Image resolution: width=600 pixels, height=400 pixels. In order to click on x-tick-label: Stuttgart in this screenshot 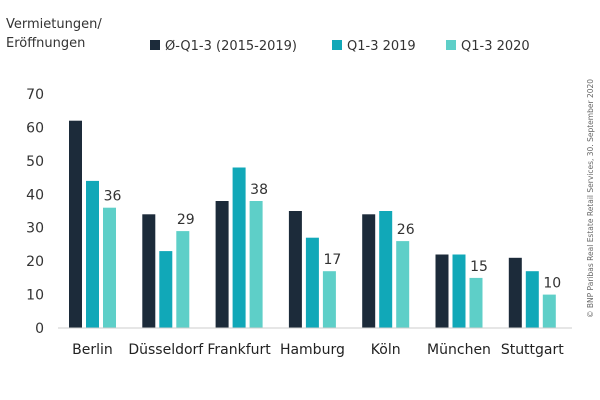, I will do `click(532, 350)`.